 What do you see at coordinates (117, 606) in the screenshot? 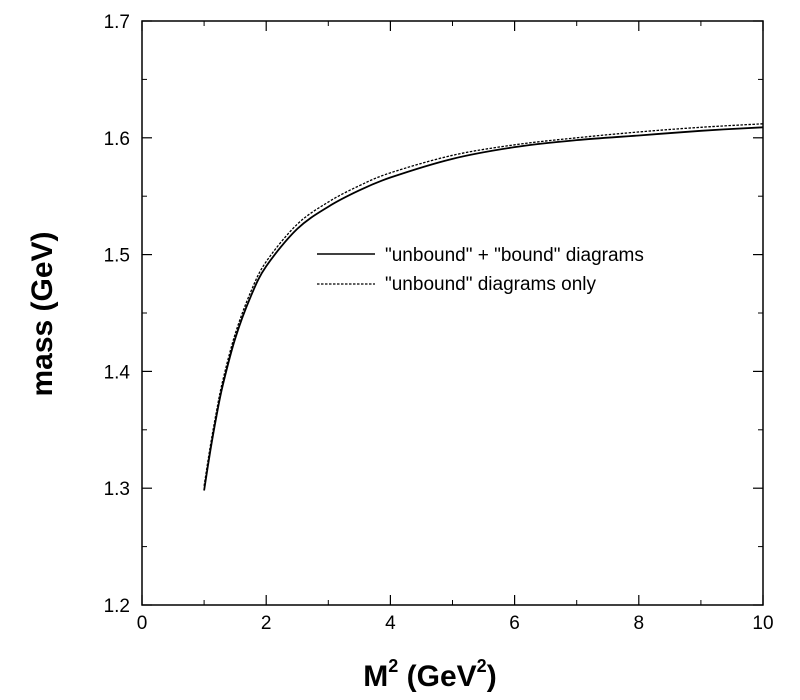
I see `y-tick-label: 1.2` at bounding box center [117, 606].